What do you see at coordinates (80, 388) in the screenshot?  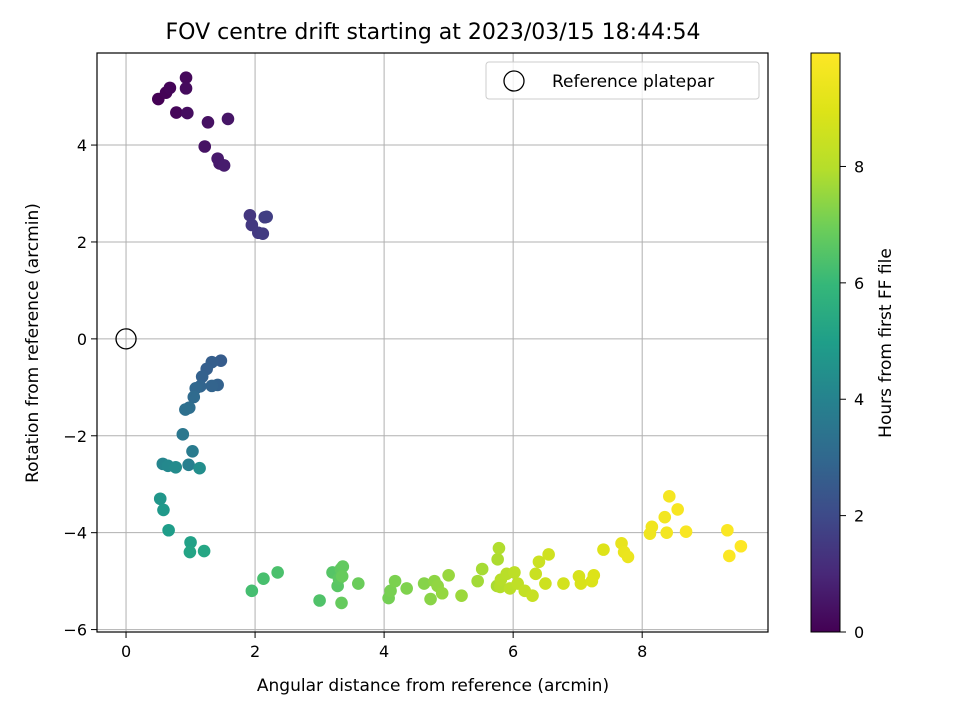 I see `y-axis-ticks: −6 −4 −2 0 2 4` at bounding box center [80, 388].